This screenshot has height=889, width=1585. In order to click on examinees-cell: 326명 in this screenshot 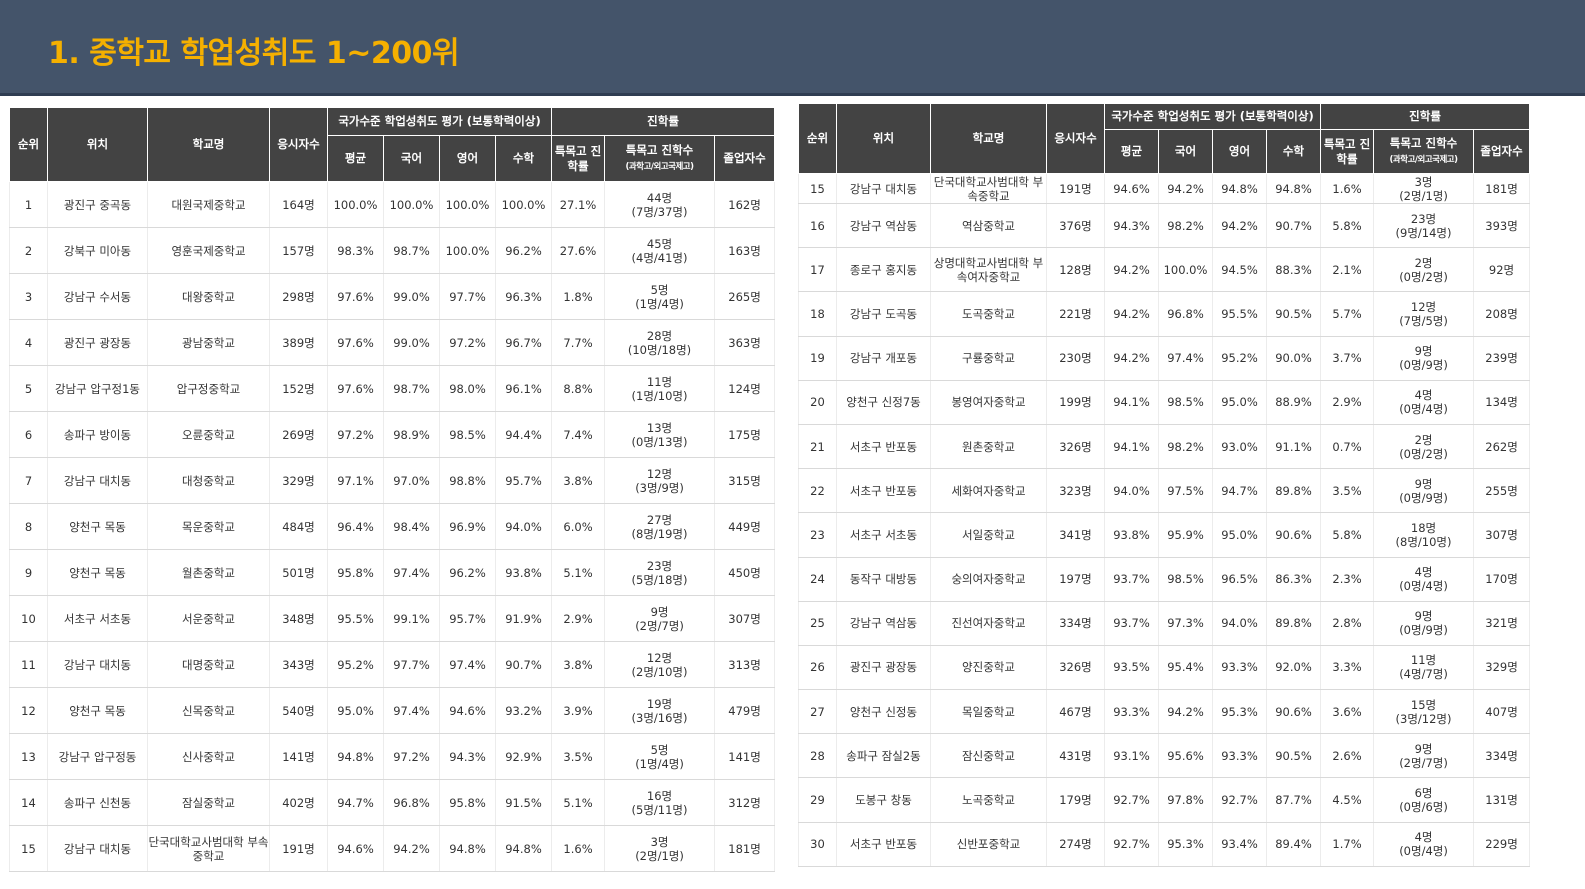, I will do `click(1075, 668)`.